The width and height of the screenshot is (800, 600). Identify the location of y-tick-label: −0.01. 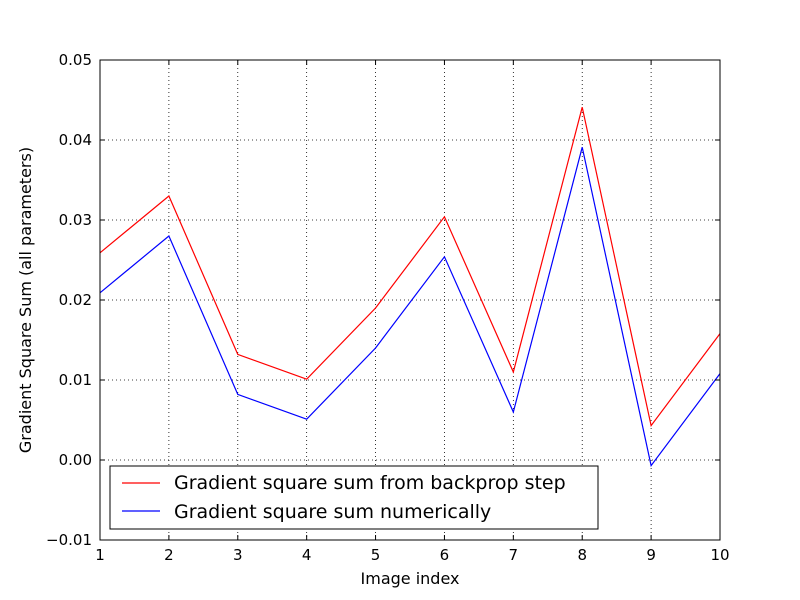
(69, 540).